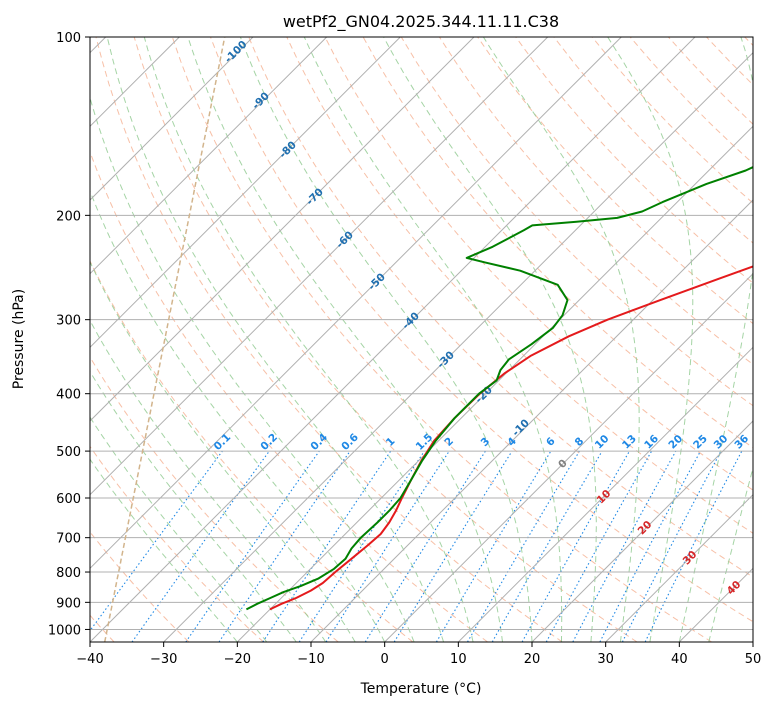 The height and width of the screenshot is (708, 775). I want to click on x-tick-label: 0, so click(385, 659).